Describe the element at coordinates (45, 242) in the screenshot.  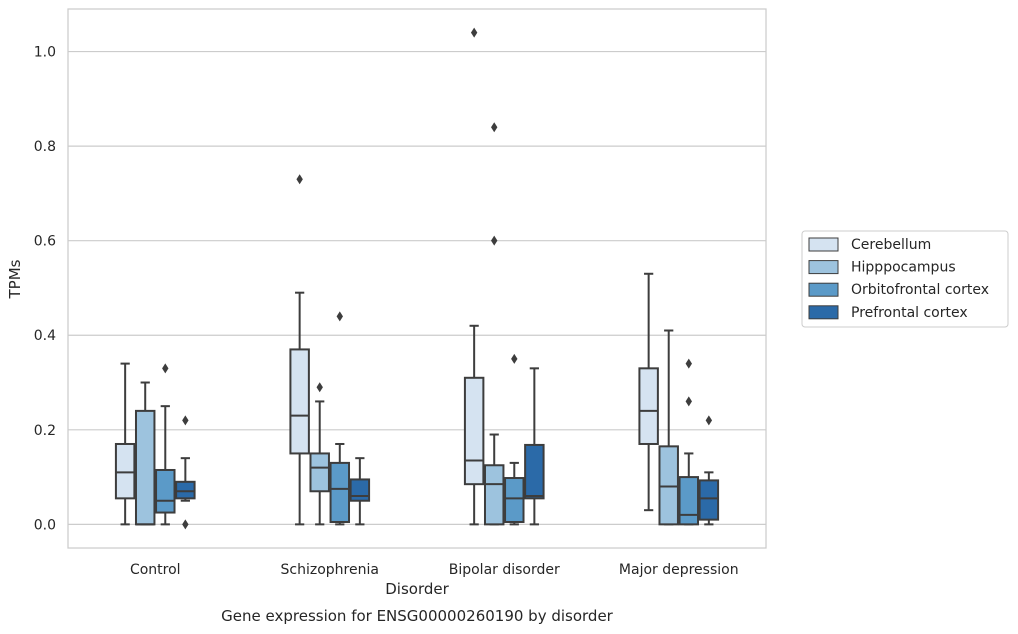
I see `y-tick-label: 0.6` at that location.